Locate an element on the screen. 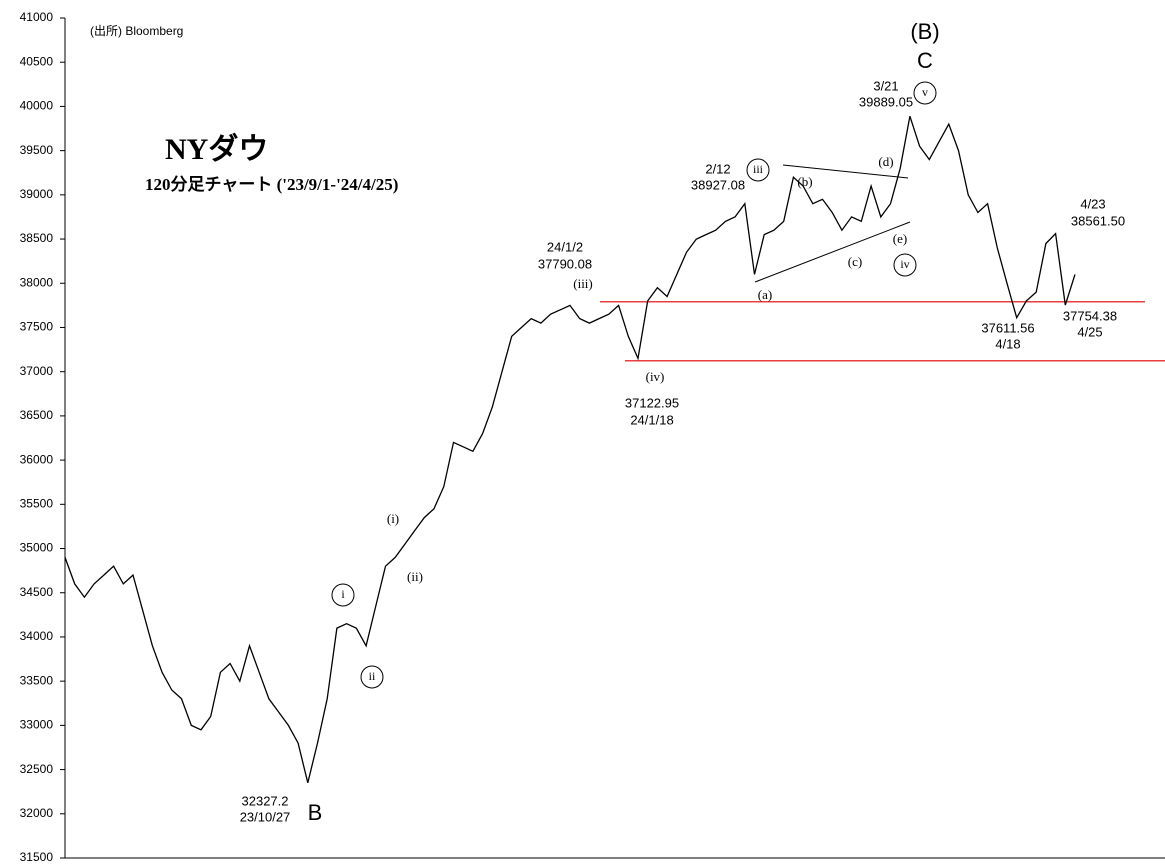 This screenshot has width=1165, height=864. annotation: 4/18 is located at coordinates (1007, 343).